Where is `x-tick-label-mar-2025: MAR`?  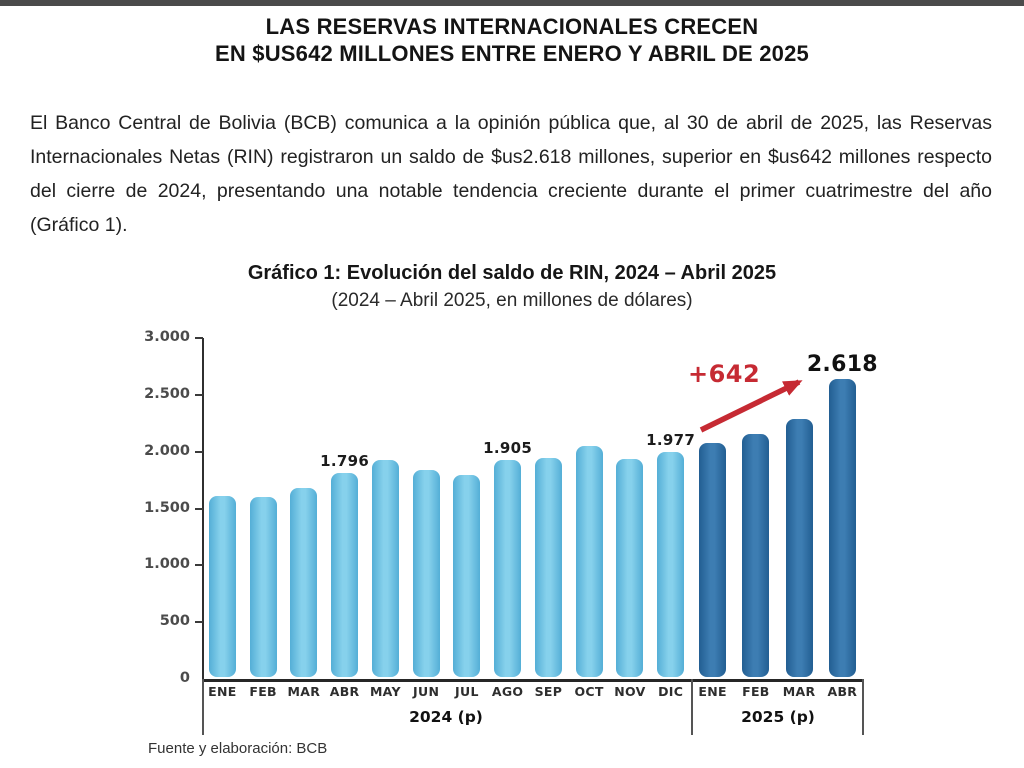
x-tick-label-mar-2025: MAR is located at coordinates (799, 691).